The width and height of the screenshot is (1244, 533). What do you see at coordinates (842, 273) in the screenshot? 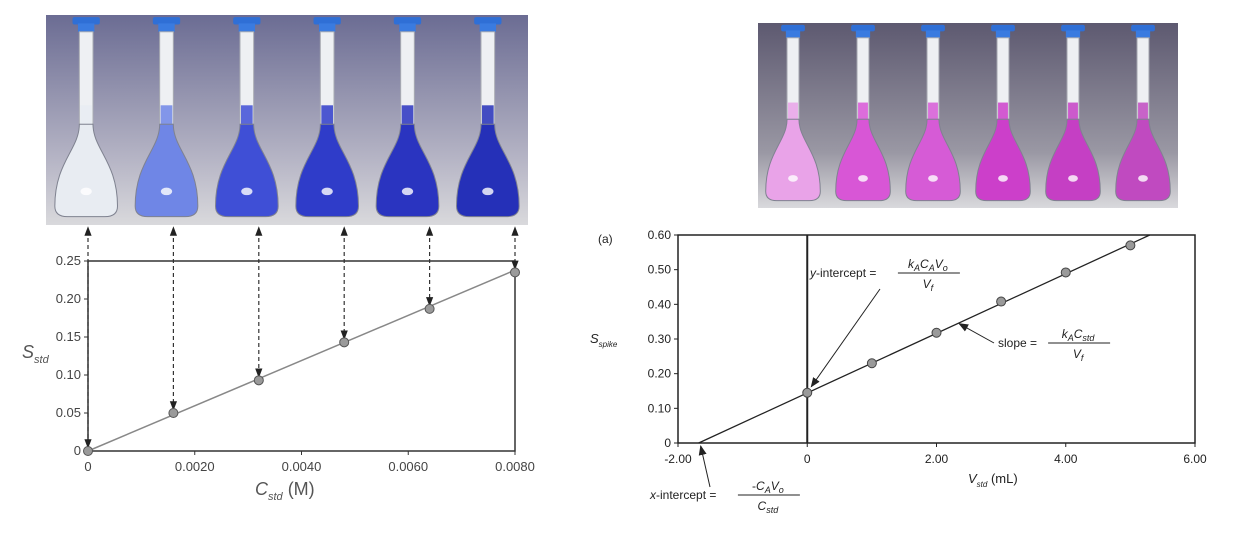
I see `y-intercept-annotation-label: y-intercept =` at bounding box center [842, 273].